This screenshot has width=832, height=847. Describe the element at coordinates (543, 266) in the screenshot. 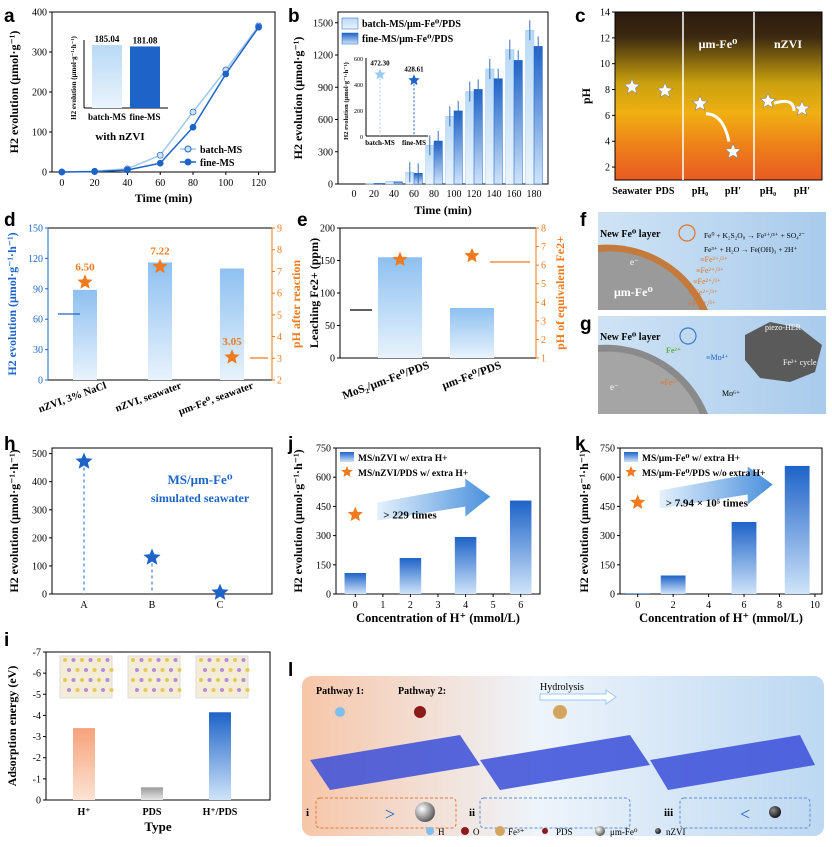

I see `e-y2-ticklabel-5: 6` at that location.